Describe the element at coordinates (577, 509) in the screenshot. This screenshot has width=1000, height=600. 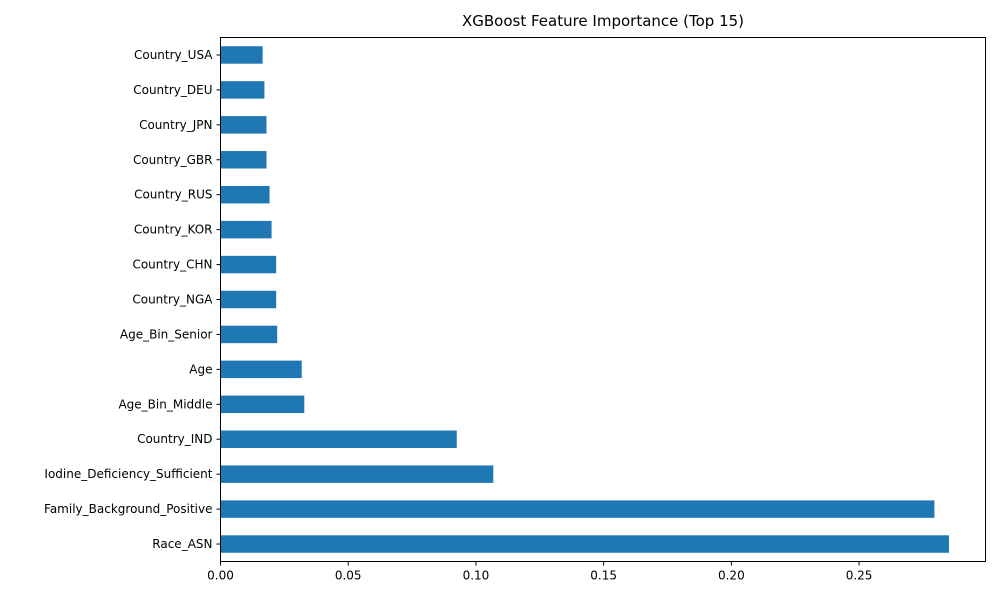
I see `bar-family-background-positive` at that location.